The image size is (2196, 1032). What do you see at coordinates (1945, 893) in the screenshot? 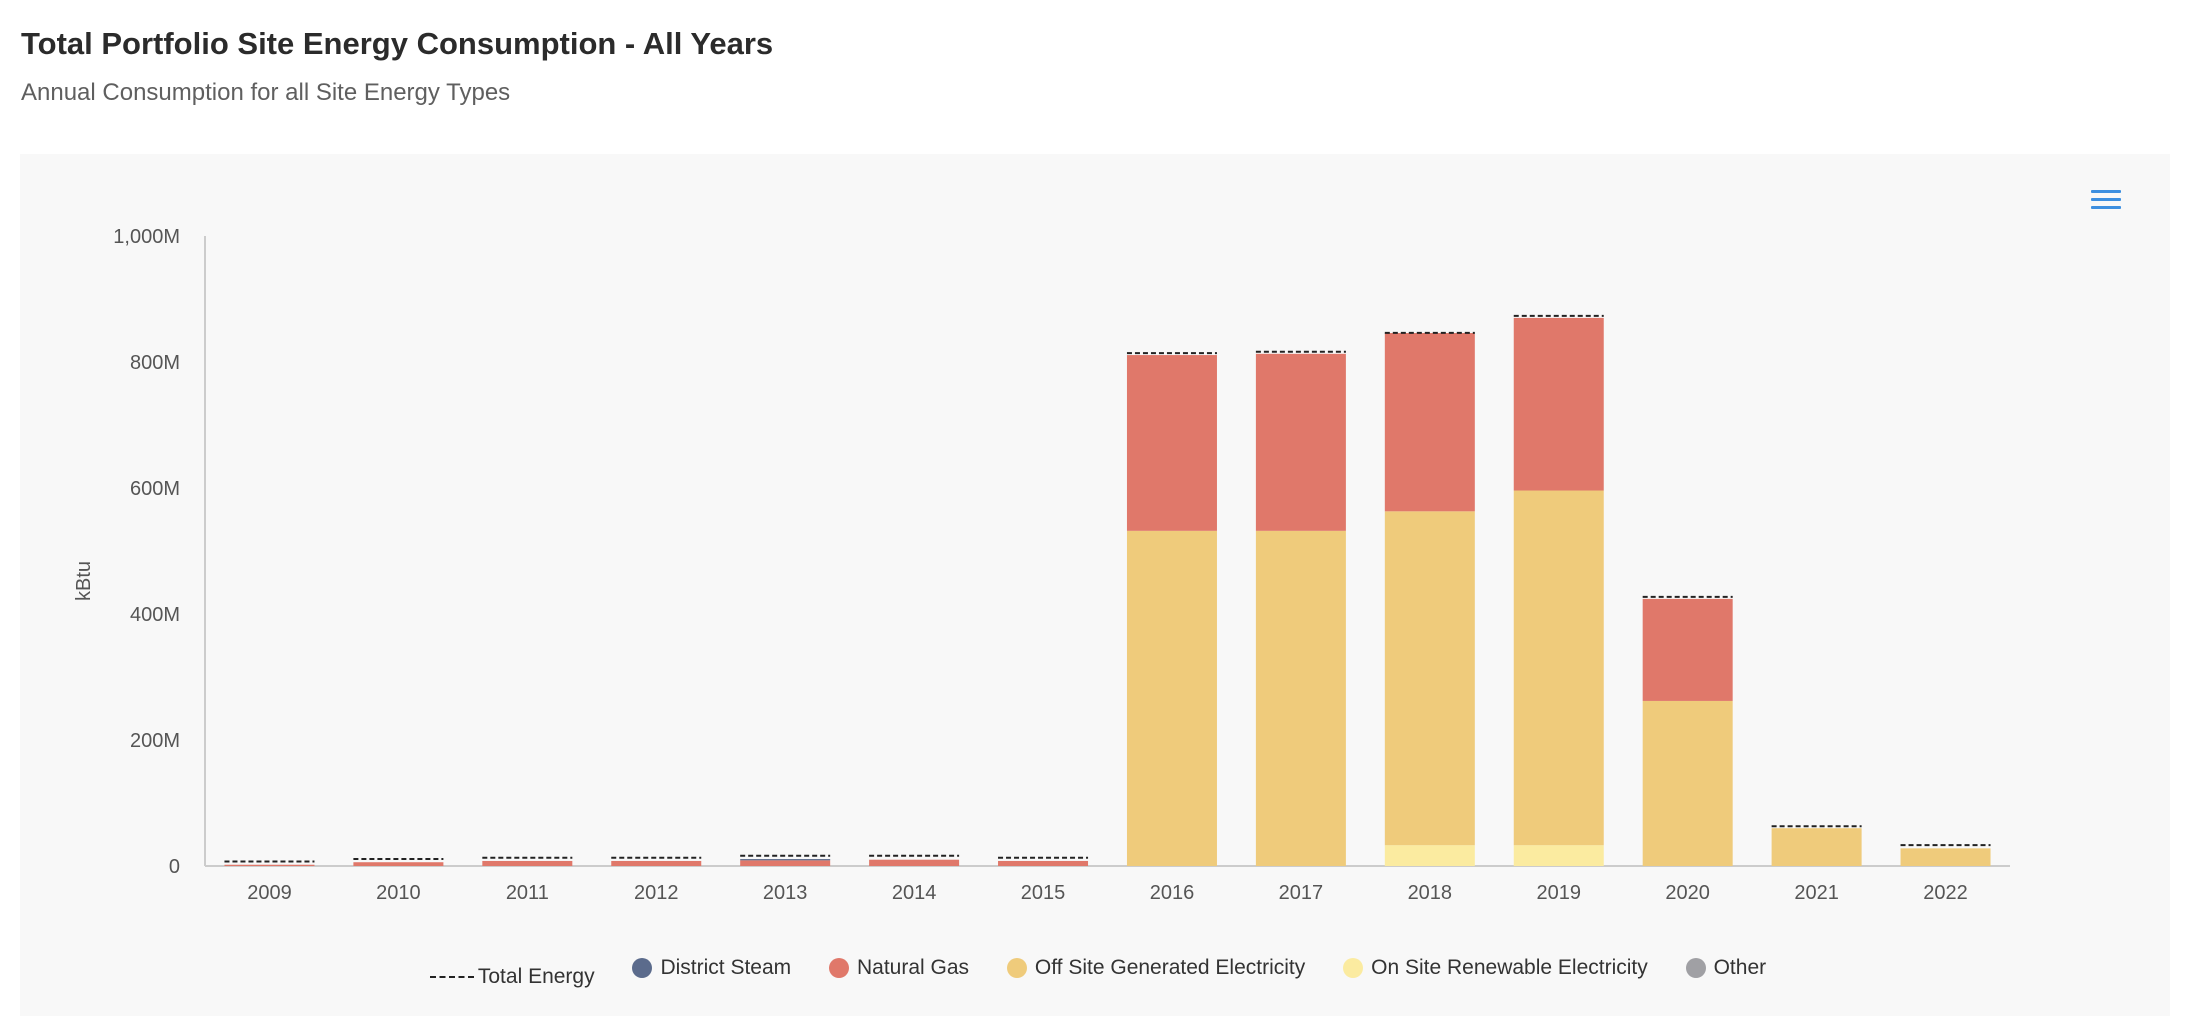
I see `x-tick-label: 2022` at bounding box center [1945, 893].